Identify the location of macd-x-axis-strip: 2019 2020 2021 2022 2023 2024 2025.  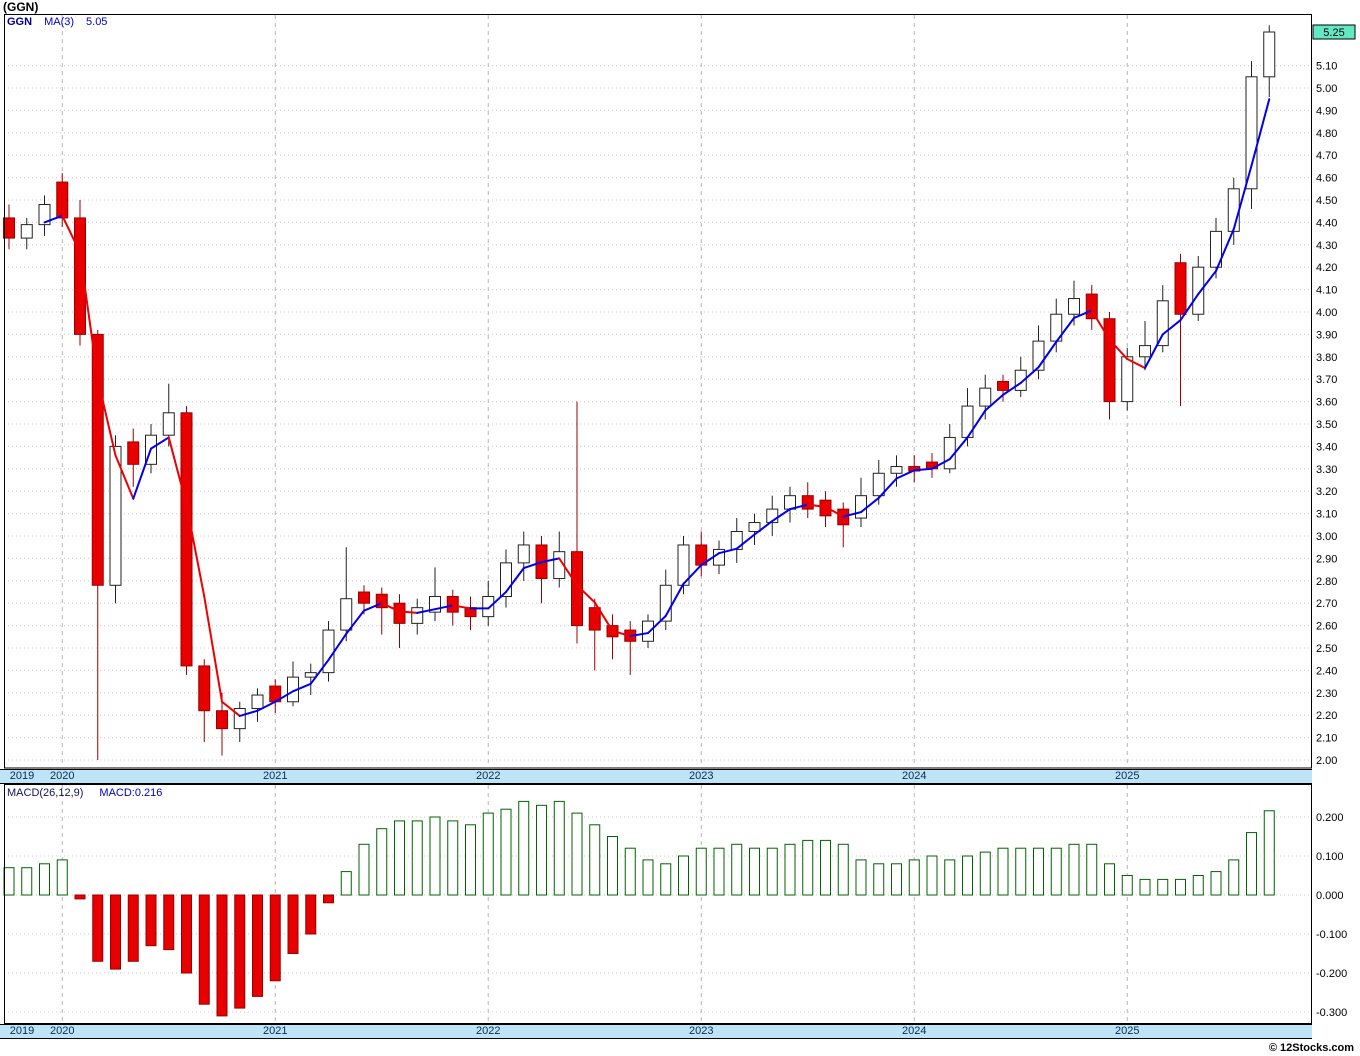
(656, 1031).